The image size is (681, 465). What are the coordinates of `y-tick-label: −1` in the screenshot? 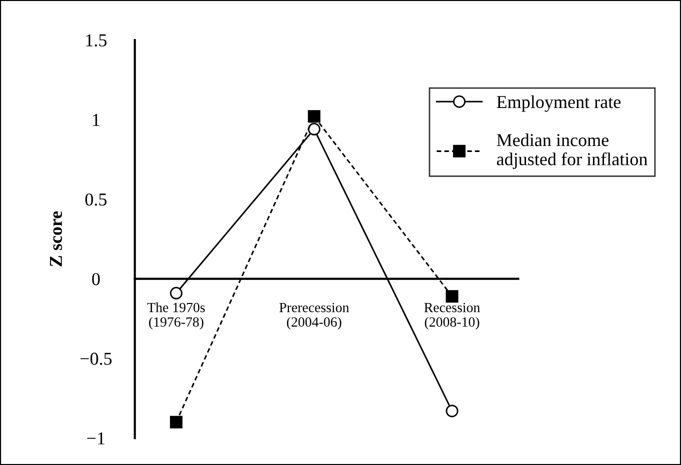 It's located at (95, 438).